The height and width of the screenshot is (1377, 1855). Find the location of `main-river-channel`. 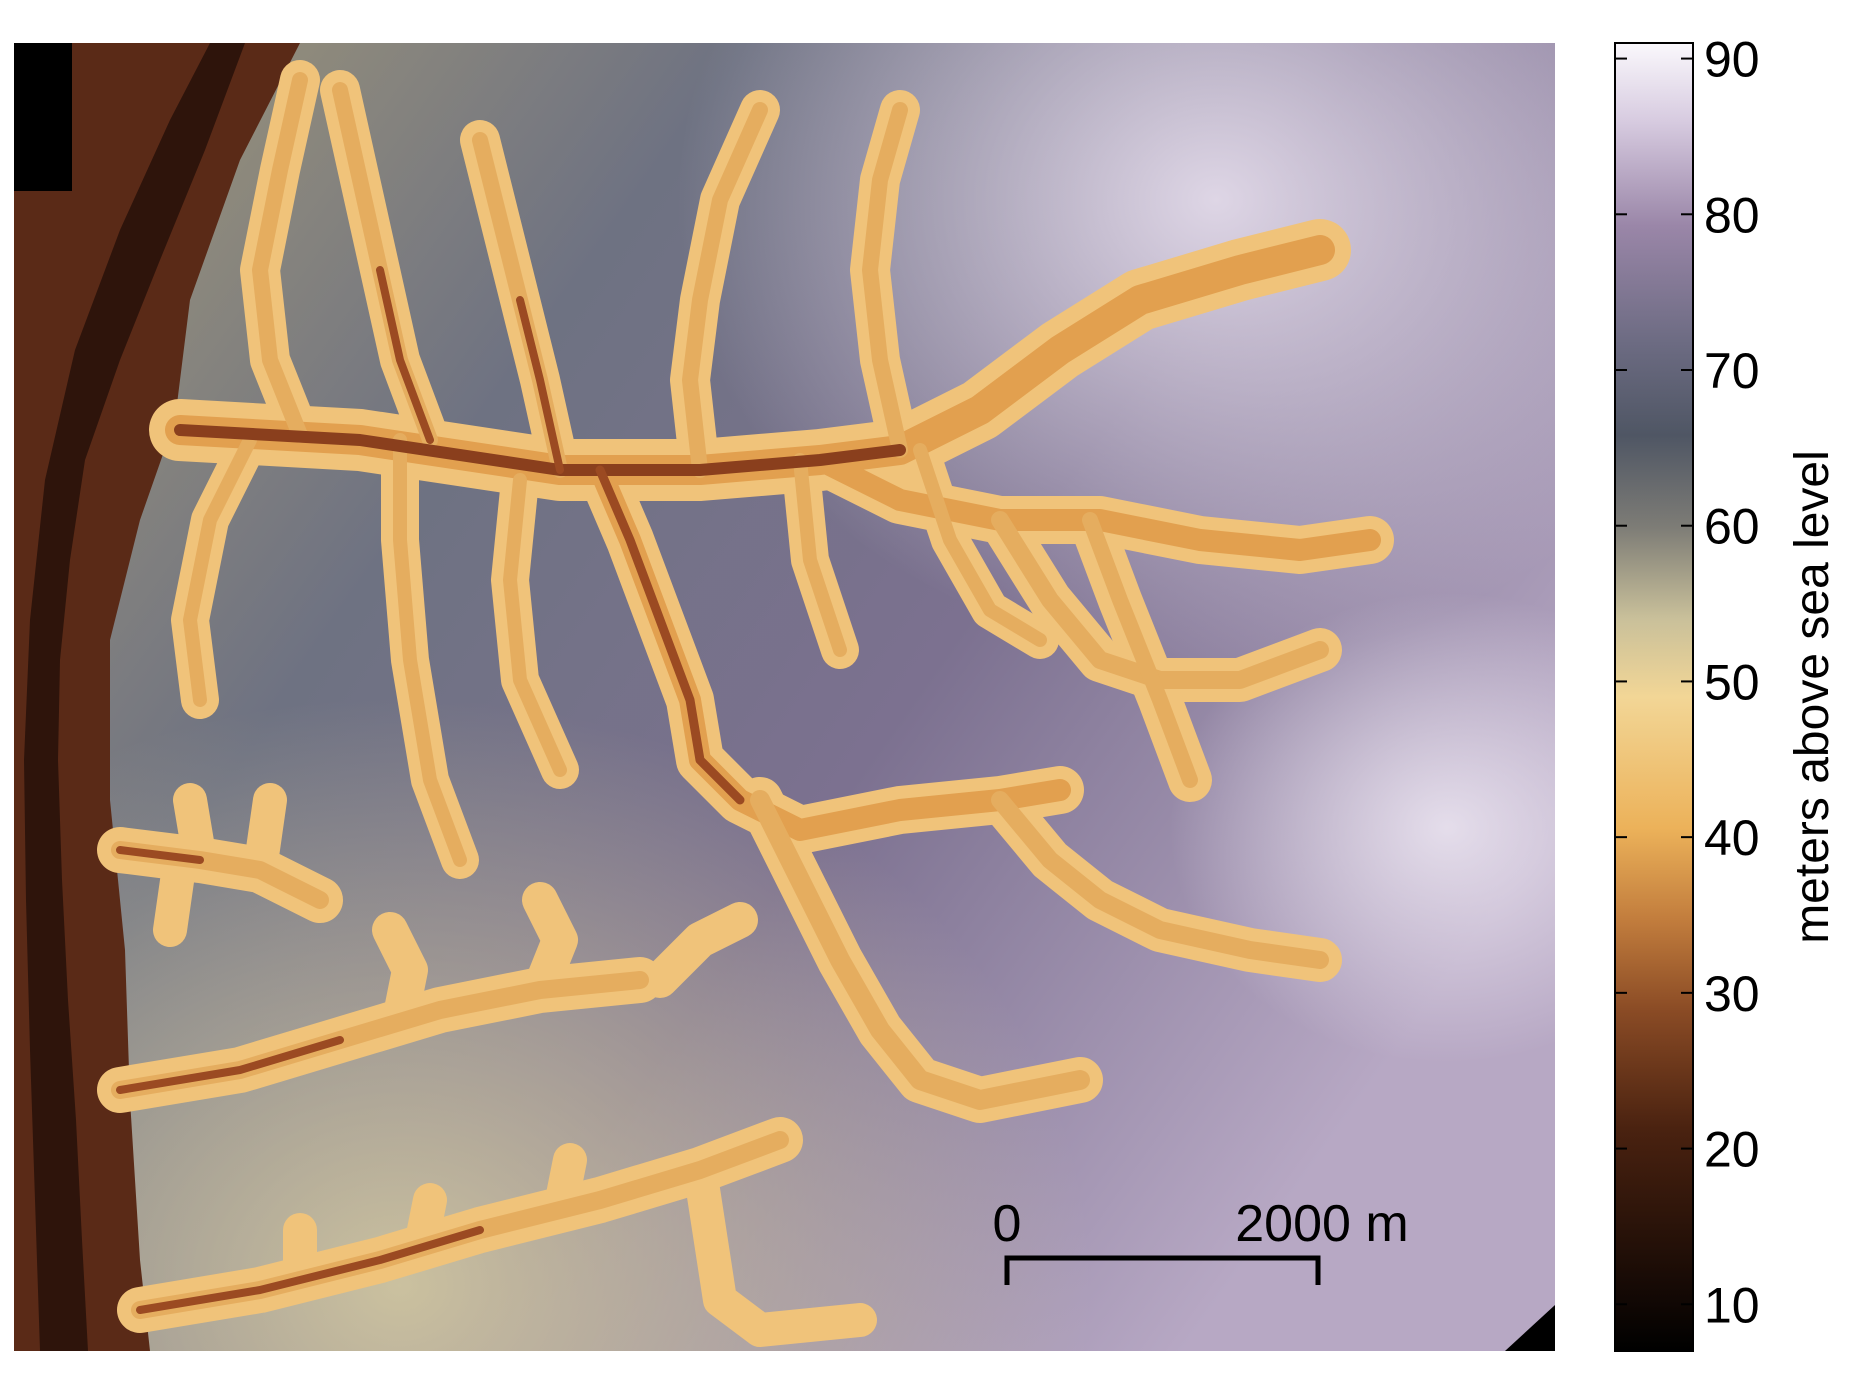

main-river-channel is located at coordinates (134, 697).